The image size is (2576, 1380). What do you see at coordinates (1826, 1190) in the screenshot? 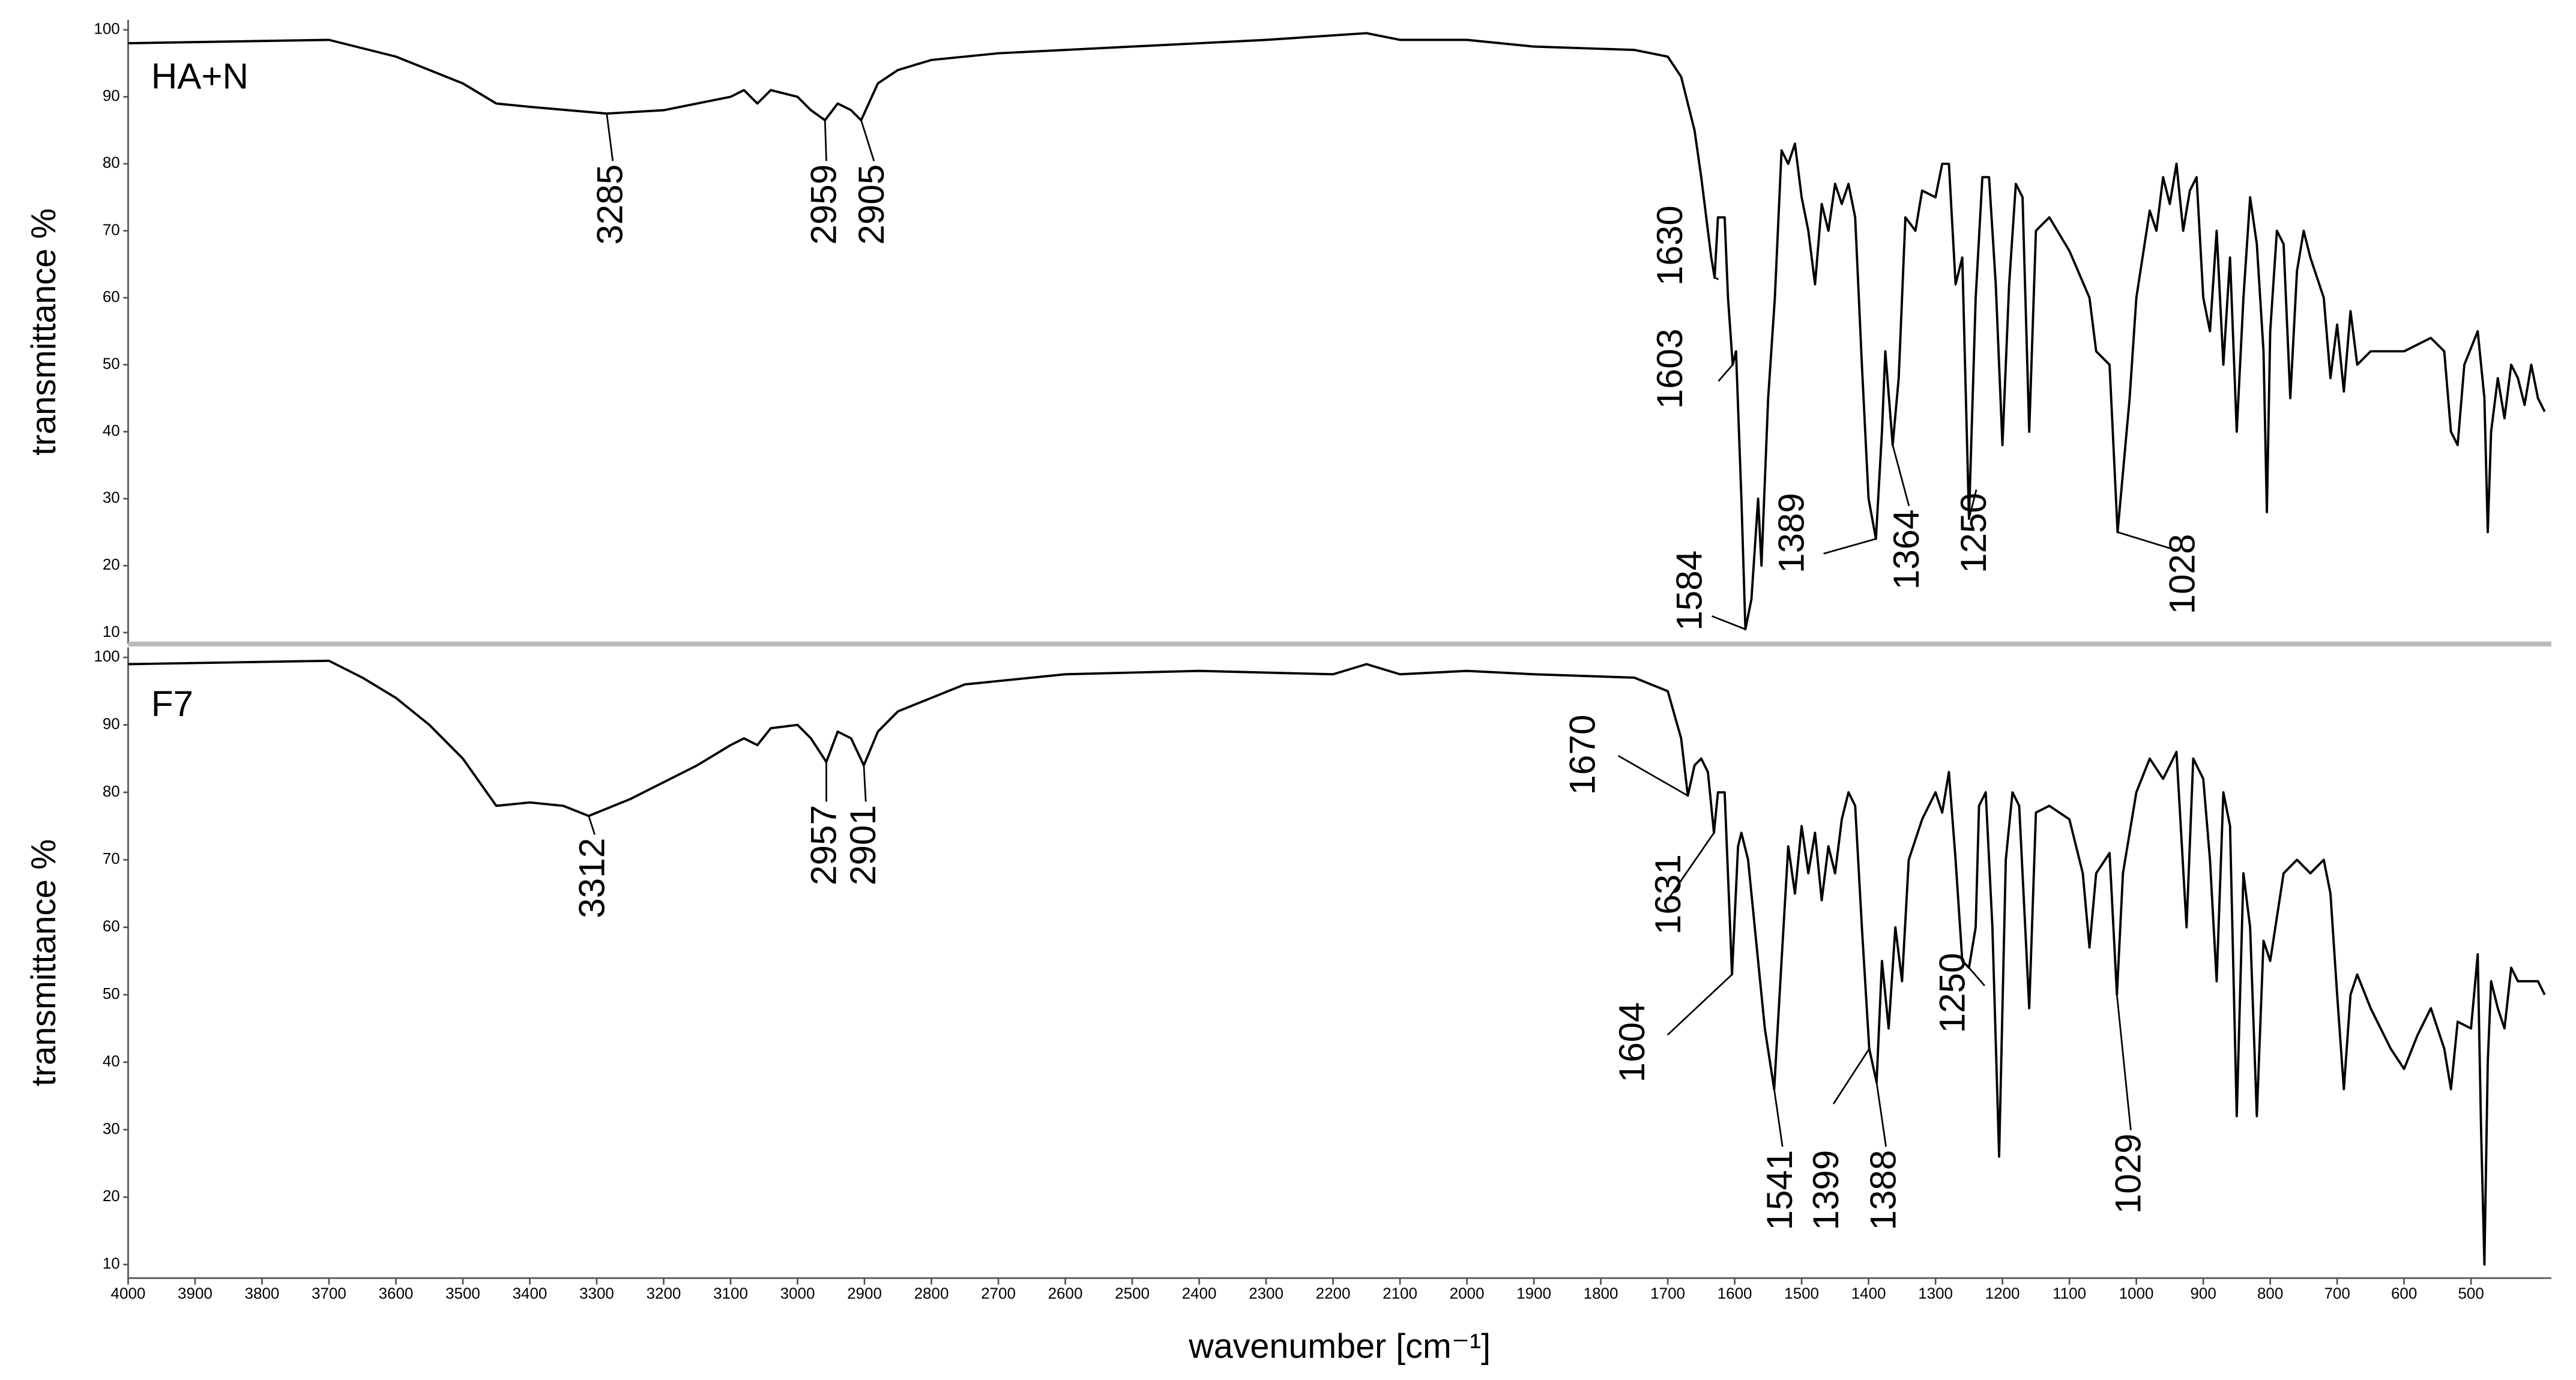
I see `peak-label: 1399` at bounding box center [1826, 1190].